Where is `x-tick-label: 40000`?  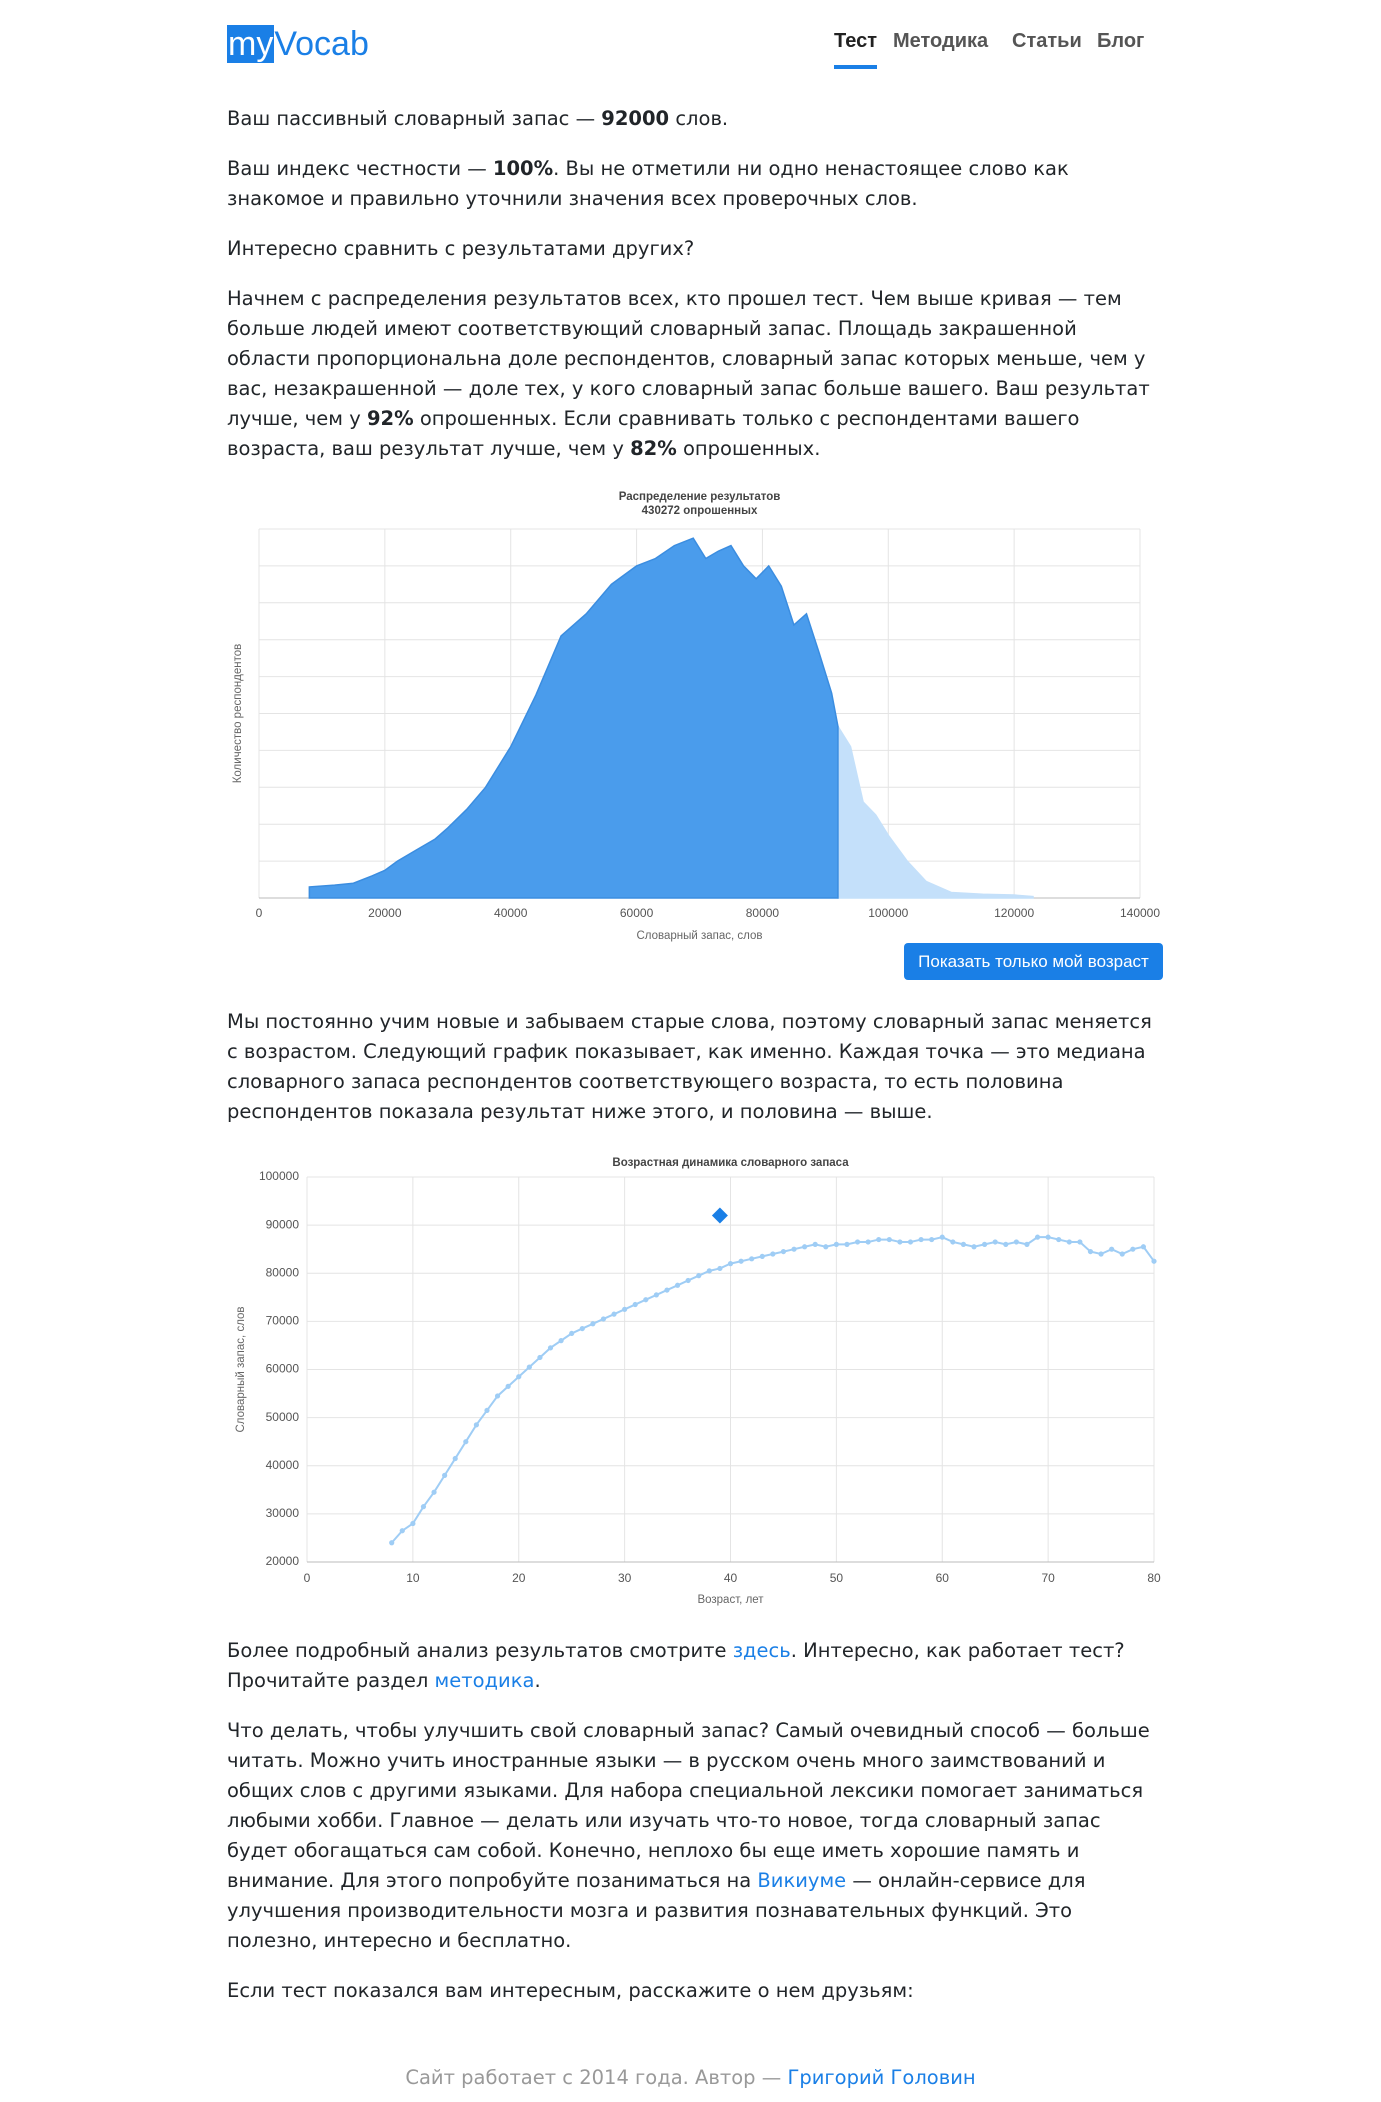
x-tick-label: 40000 is located at coordinates (511, 913).